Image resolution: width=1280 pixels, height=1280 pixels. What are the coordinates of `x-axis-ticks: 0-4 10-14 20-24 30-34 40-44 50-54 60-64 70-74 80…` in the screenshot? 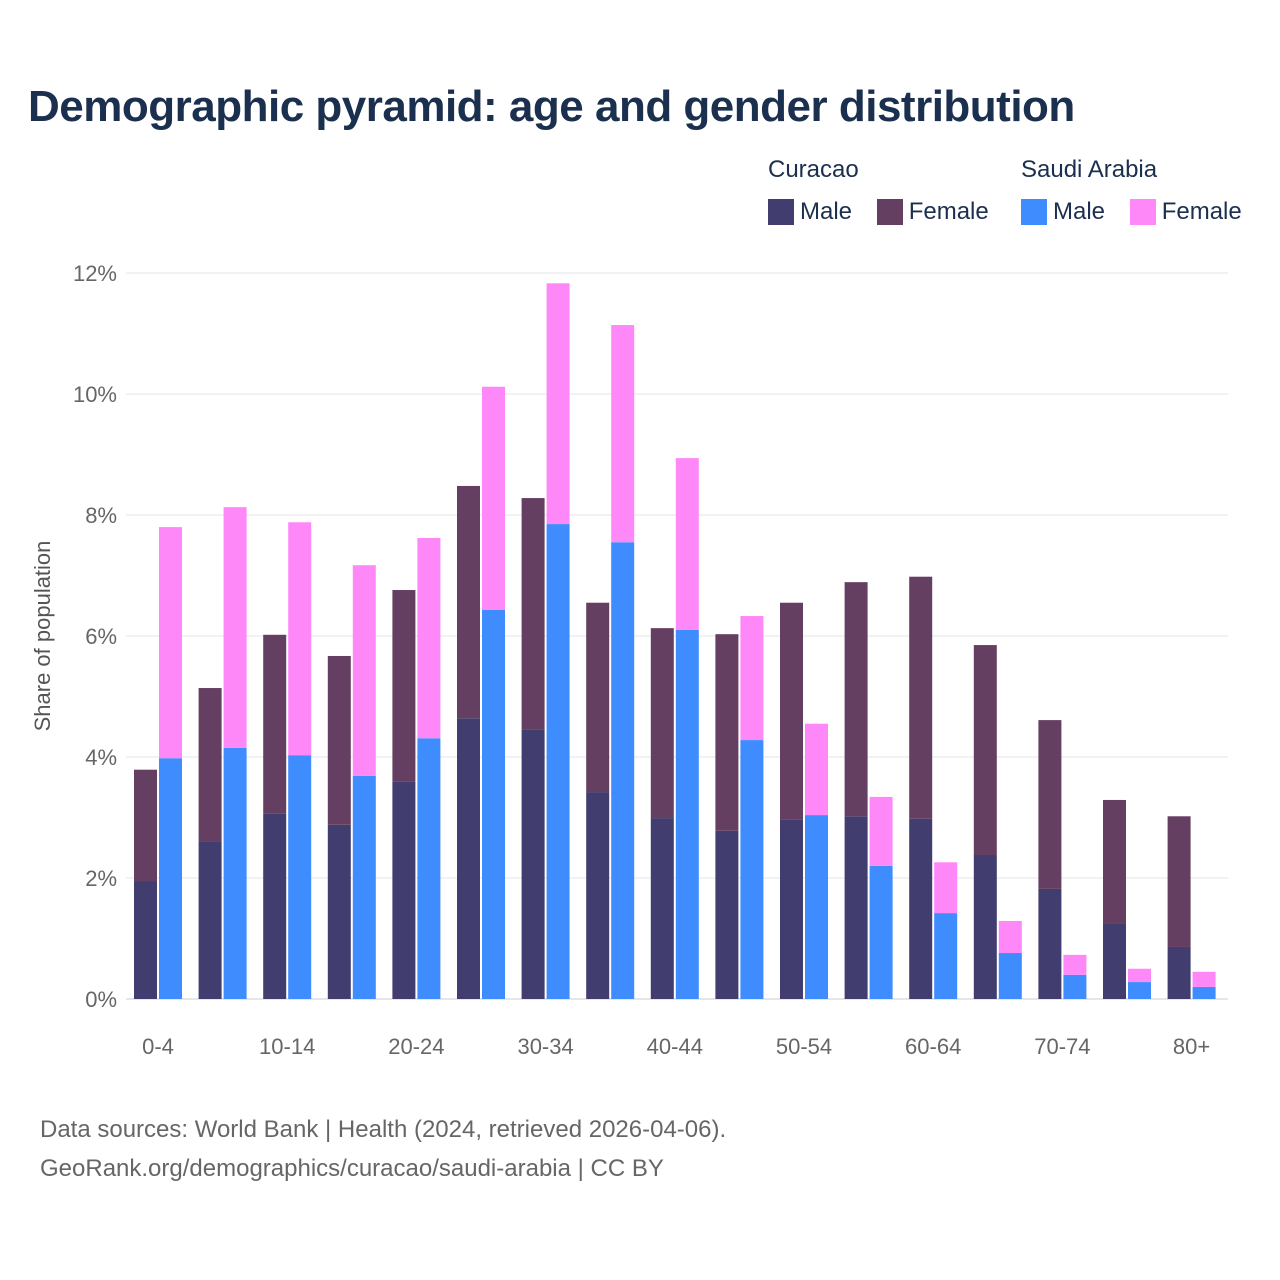 It's located at (676, 1046).